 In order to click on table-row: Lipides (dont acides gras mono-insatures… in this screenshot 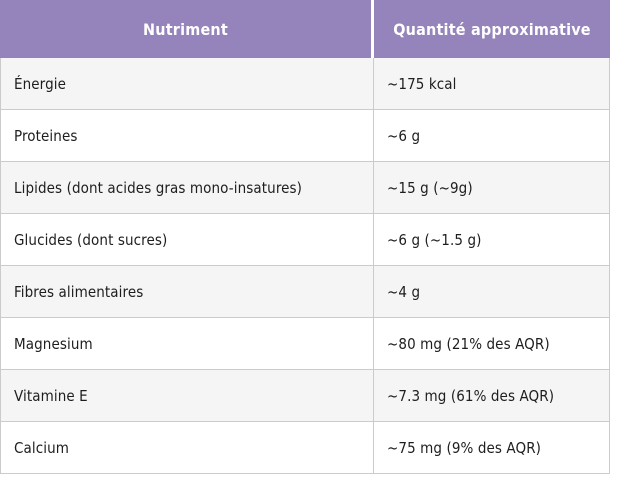, I will do `click(305, 188)`.